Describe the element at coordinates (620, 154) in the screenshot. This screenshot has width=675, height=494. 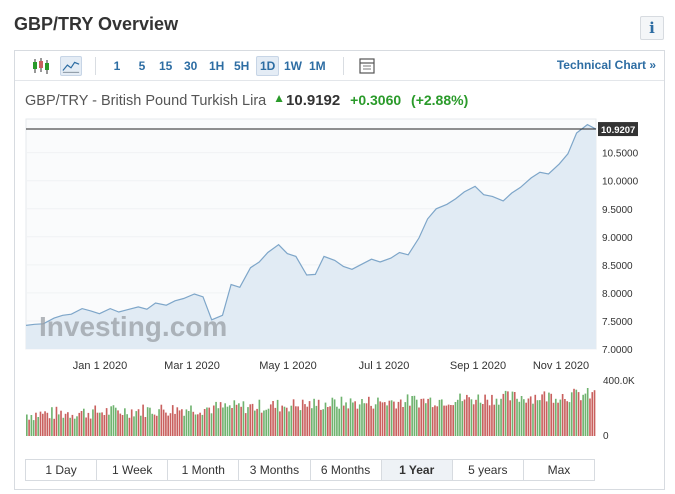
I see `y-tick-label: 10.5000` at that location.